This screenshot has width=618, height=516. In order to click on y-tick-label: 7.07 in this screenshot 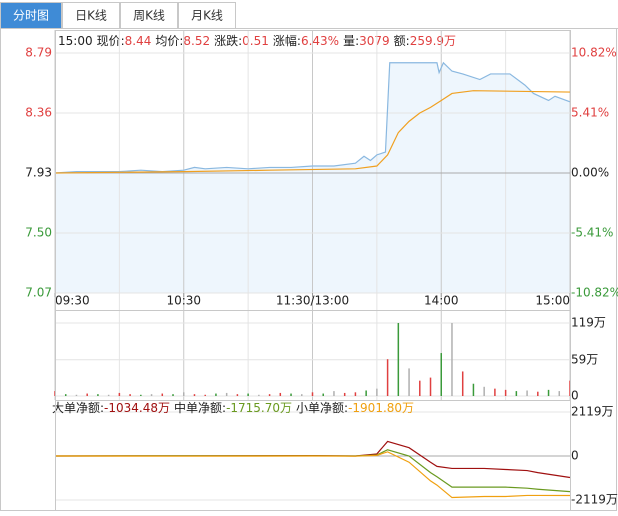, I will do `click(38, 293)`.